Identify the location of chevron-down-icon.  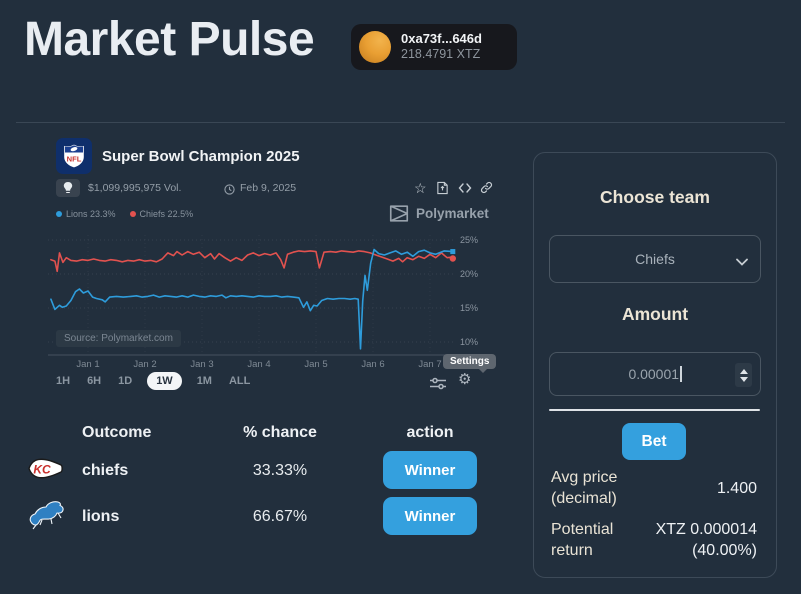
(742, 262).